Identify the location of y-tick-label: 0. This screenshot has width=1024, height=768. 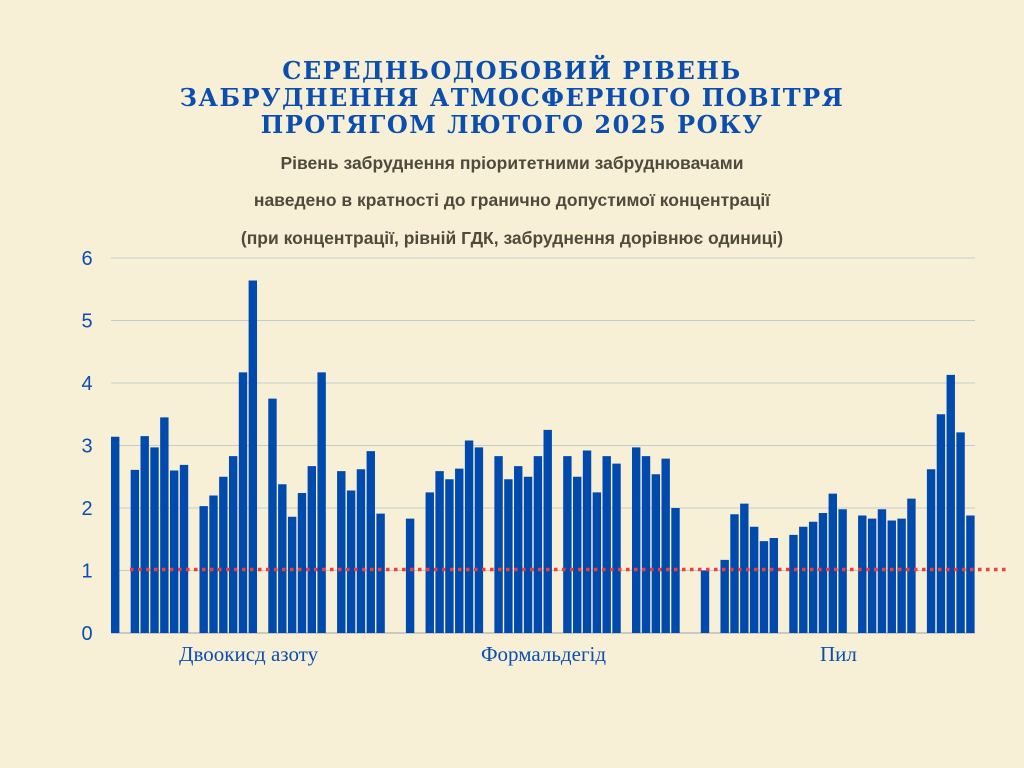
(86, 634).